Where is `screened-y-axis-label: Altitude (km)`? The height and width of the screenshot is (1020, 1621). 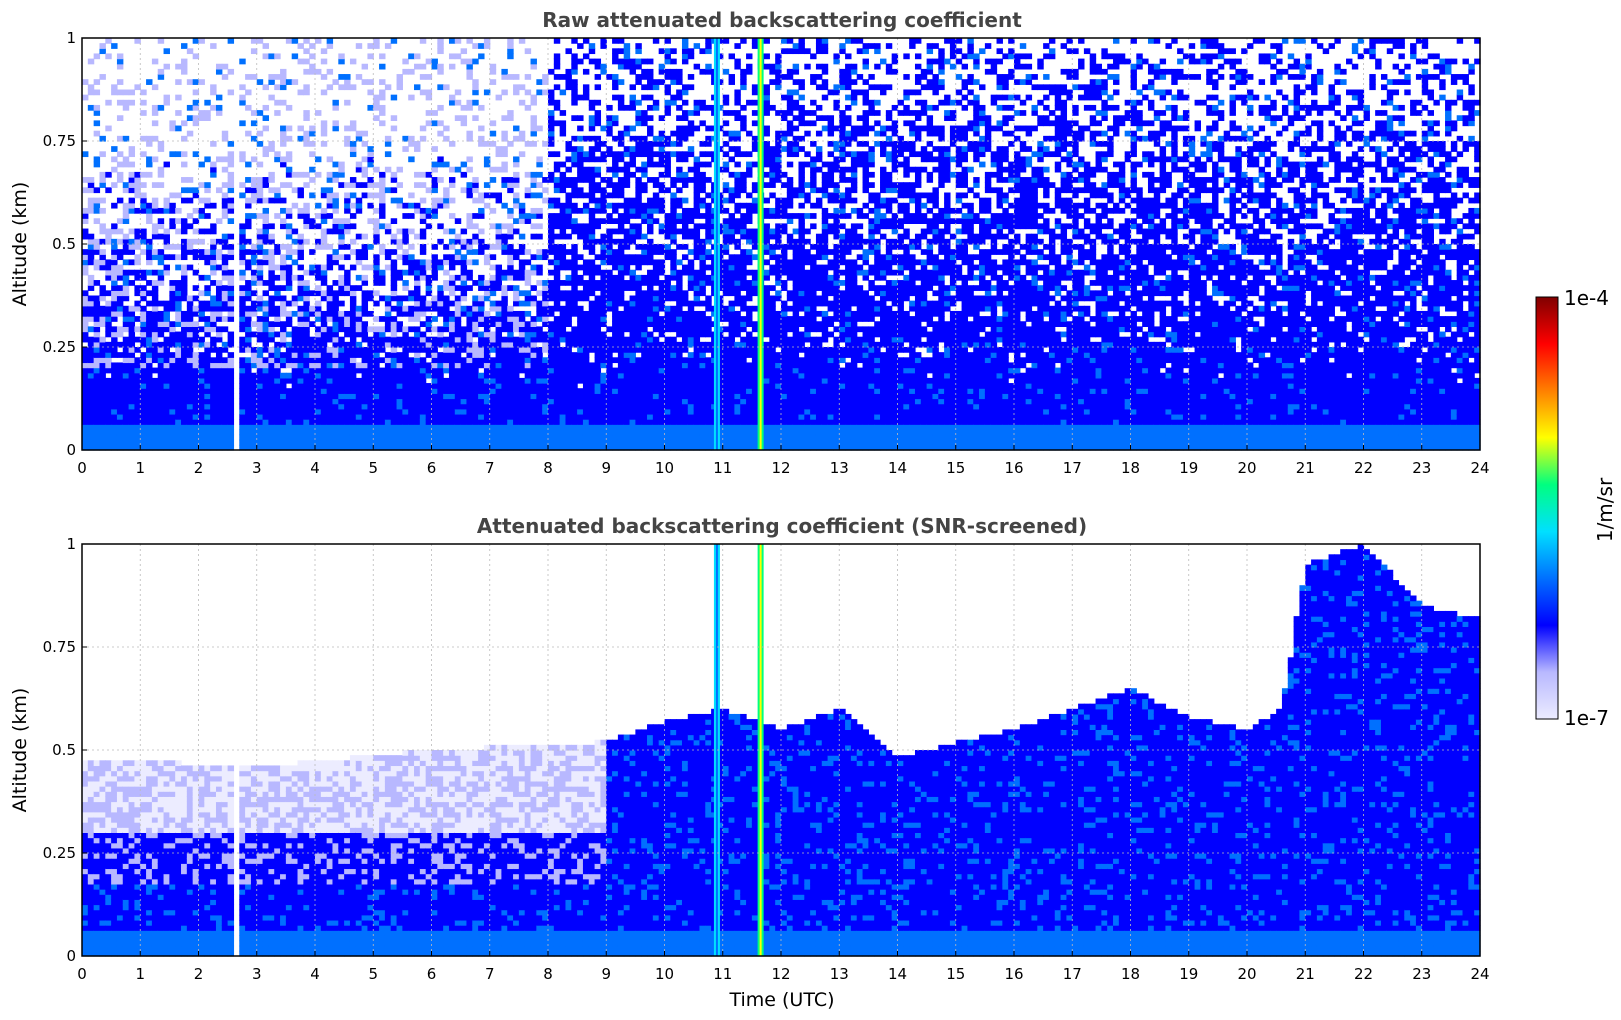 screened-y-axis-label: Altitude (km) is located at coordinates (20, 750).